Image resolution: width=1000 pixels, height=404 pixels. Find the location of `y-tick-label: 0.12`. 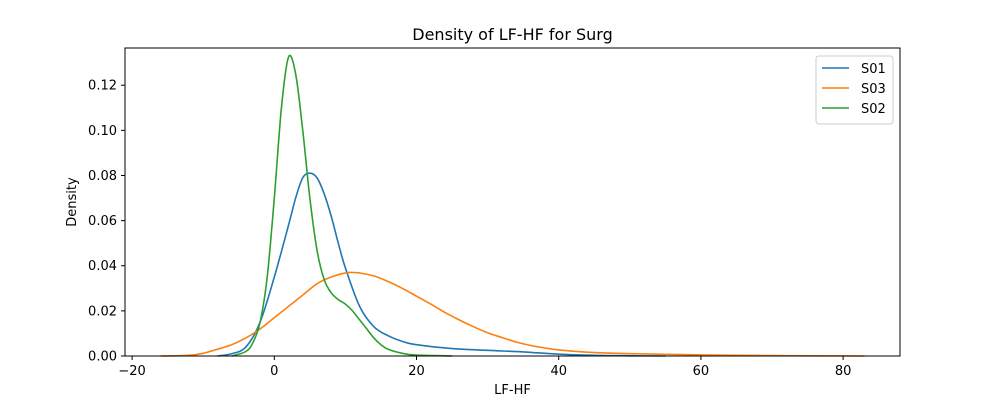

y-tick-label: 0.12 is located at coordinates (102, 86).